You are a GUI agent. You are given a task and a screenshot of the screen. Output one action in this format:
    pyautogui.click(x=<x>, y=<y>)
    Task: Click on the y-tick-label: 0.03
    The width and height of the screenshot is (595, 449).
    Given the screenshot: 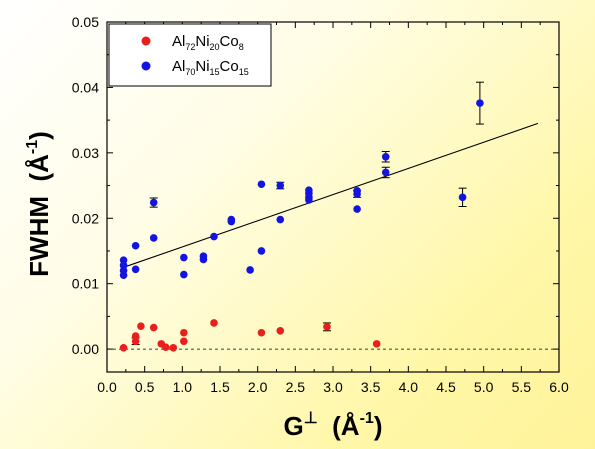 What is the action you would take?
    pyautogui.click(x=85, y=153)
    